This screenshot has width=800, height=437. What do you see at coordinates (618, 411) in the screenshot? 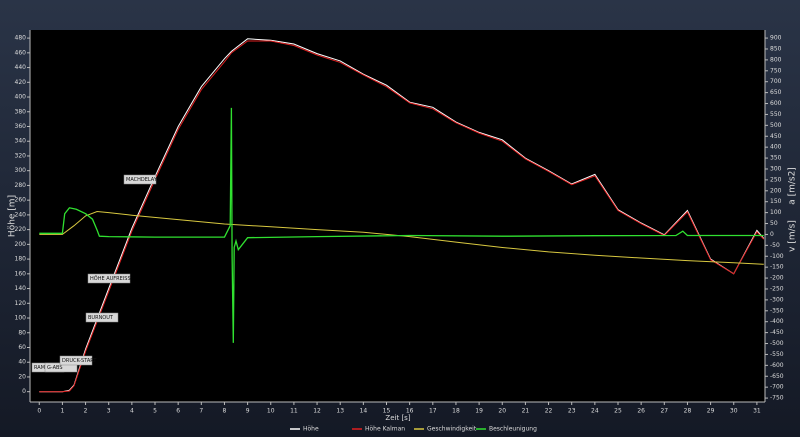
I see `x-tick-label: 25` at bounding box center [618, 411].